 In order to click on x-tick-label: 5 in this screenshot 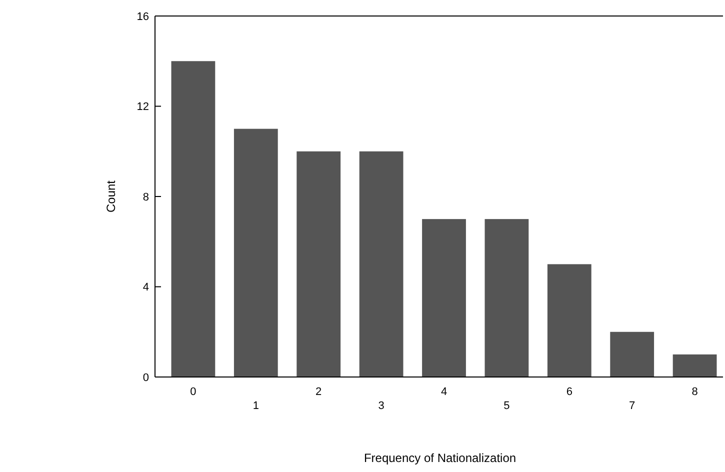, I will do `click(507, 406)`.